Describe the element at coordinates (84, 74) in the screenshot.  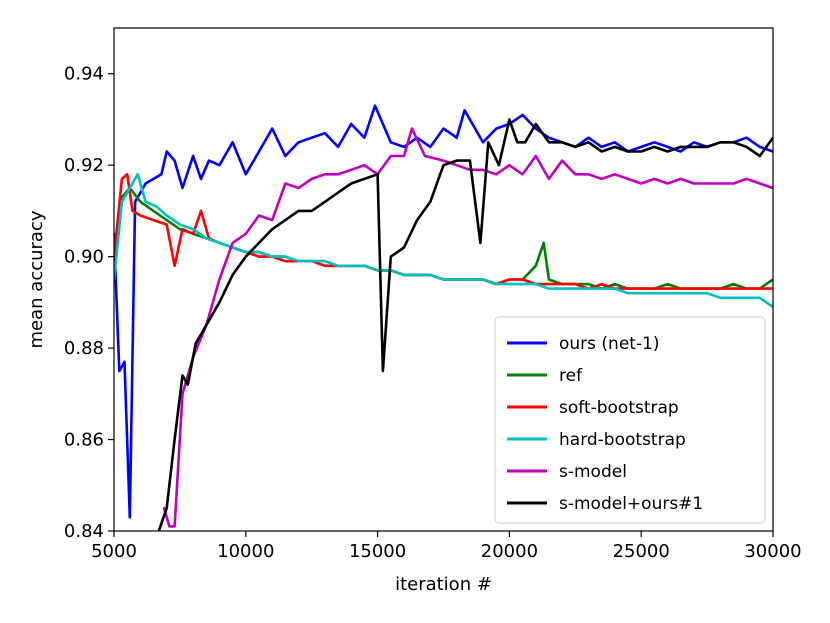
I see `y-tick-label-5: 0.94` at that location.